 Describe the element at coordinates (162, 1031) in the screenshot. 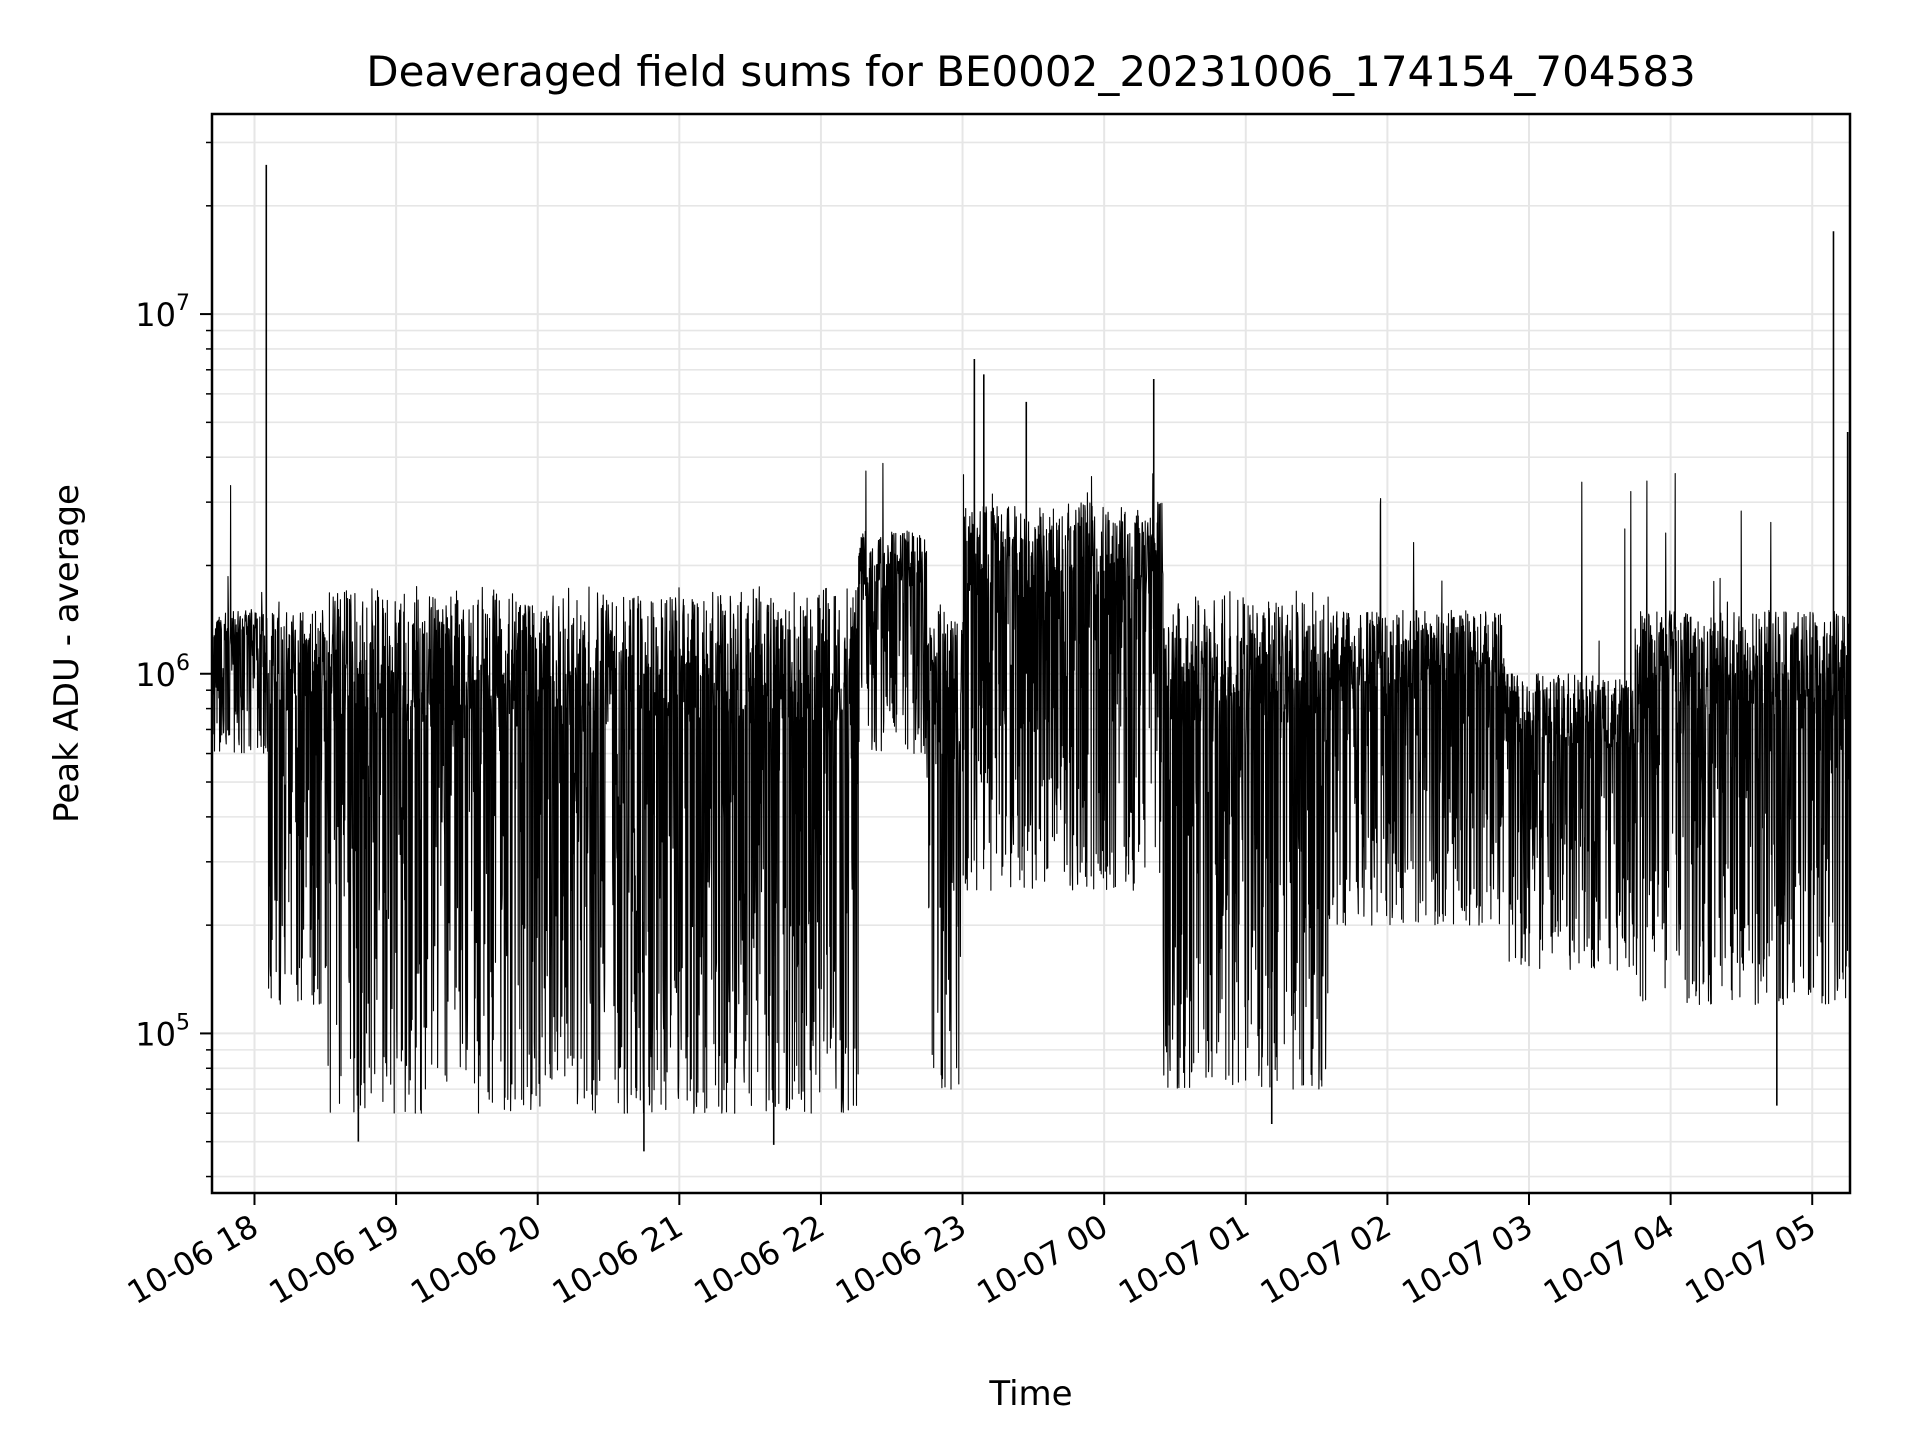

I see `y-tick-label: 10⁵` at that location.